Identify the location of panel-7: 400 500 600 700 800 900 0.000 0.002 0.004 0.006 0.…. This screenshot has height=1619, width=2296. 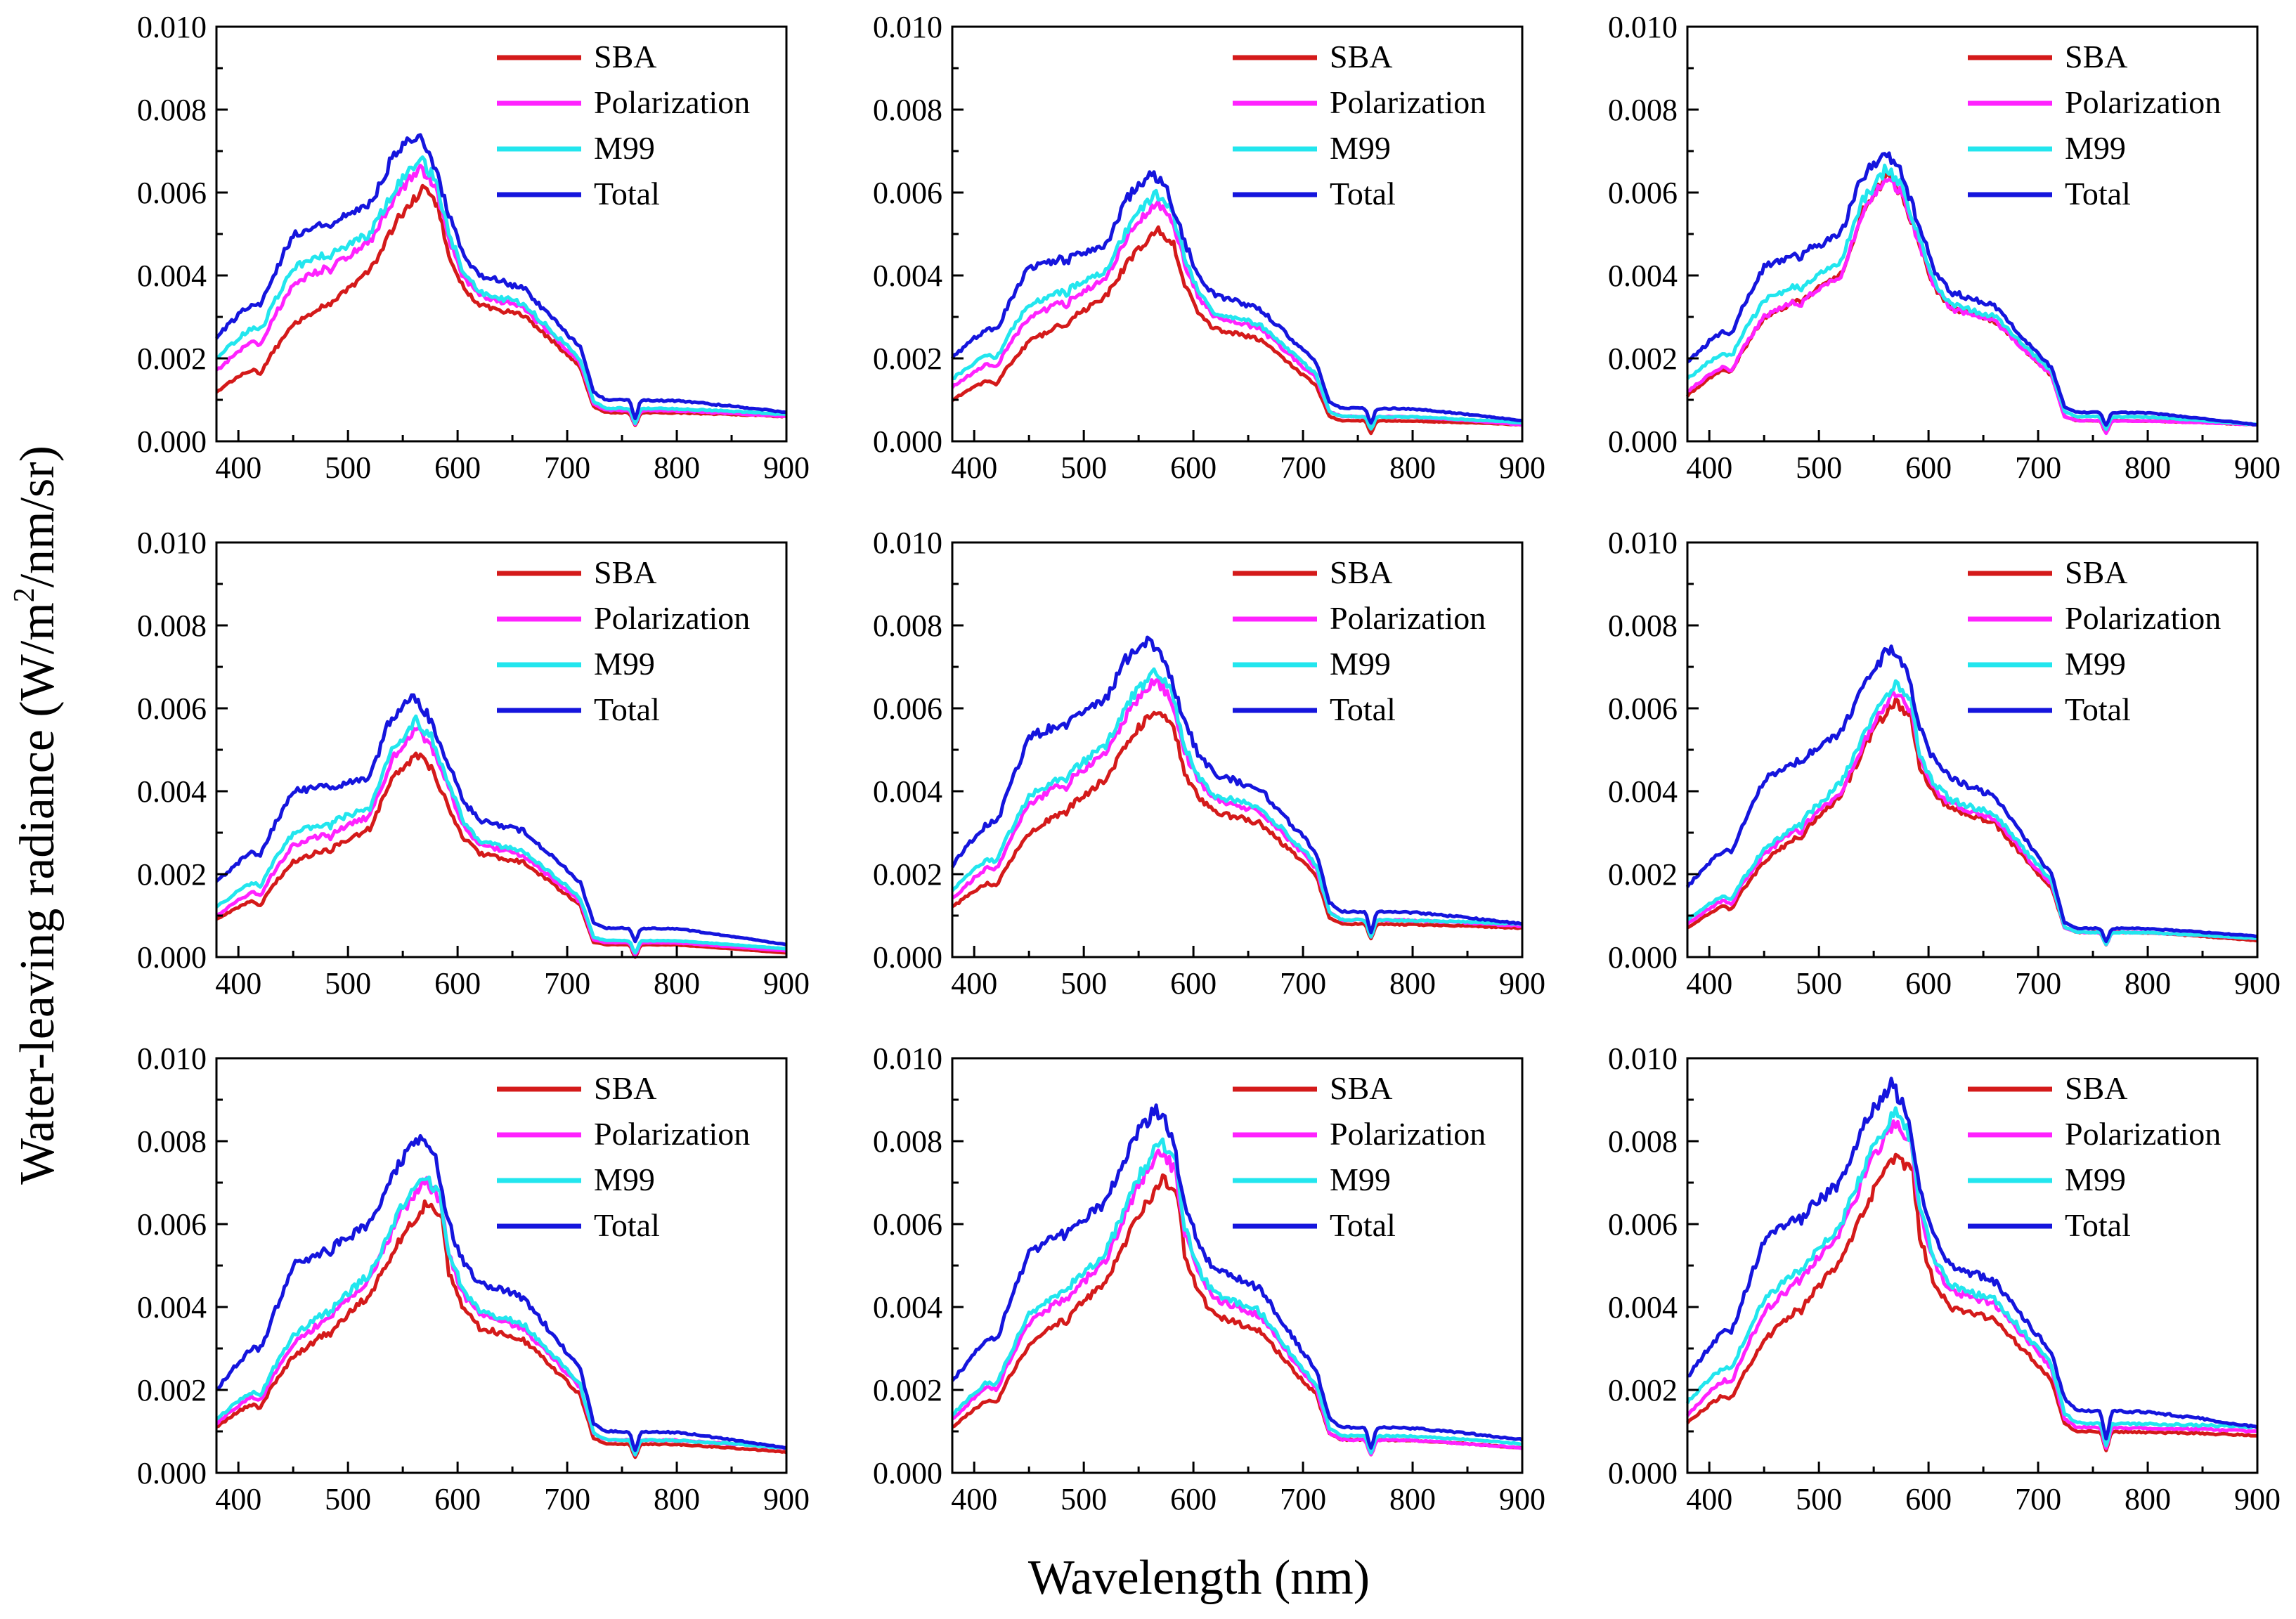
(473, 1278).